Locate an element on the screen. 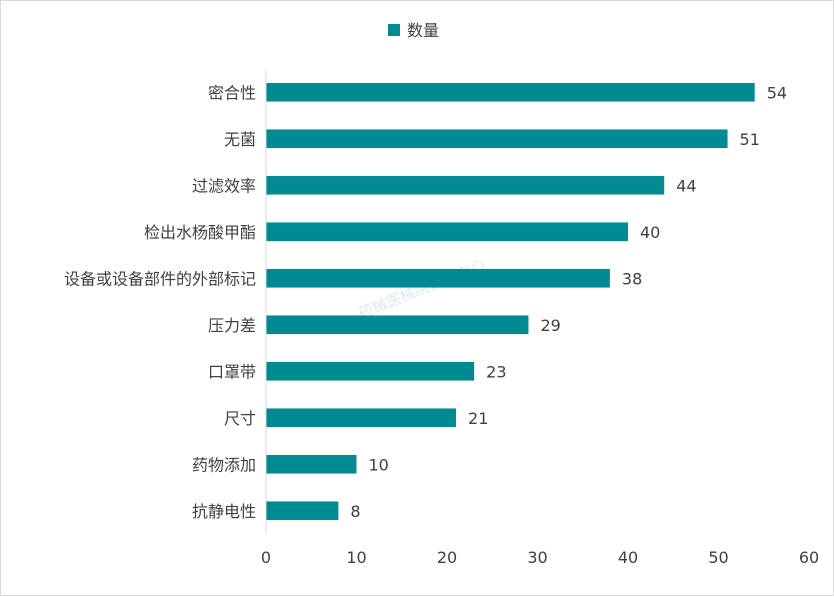  data-label: 8 is located at coordinates (355, 511).